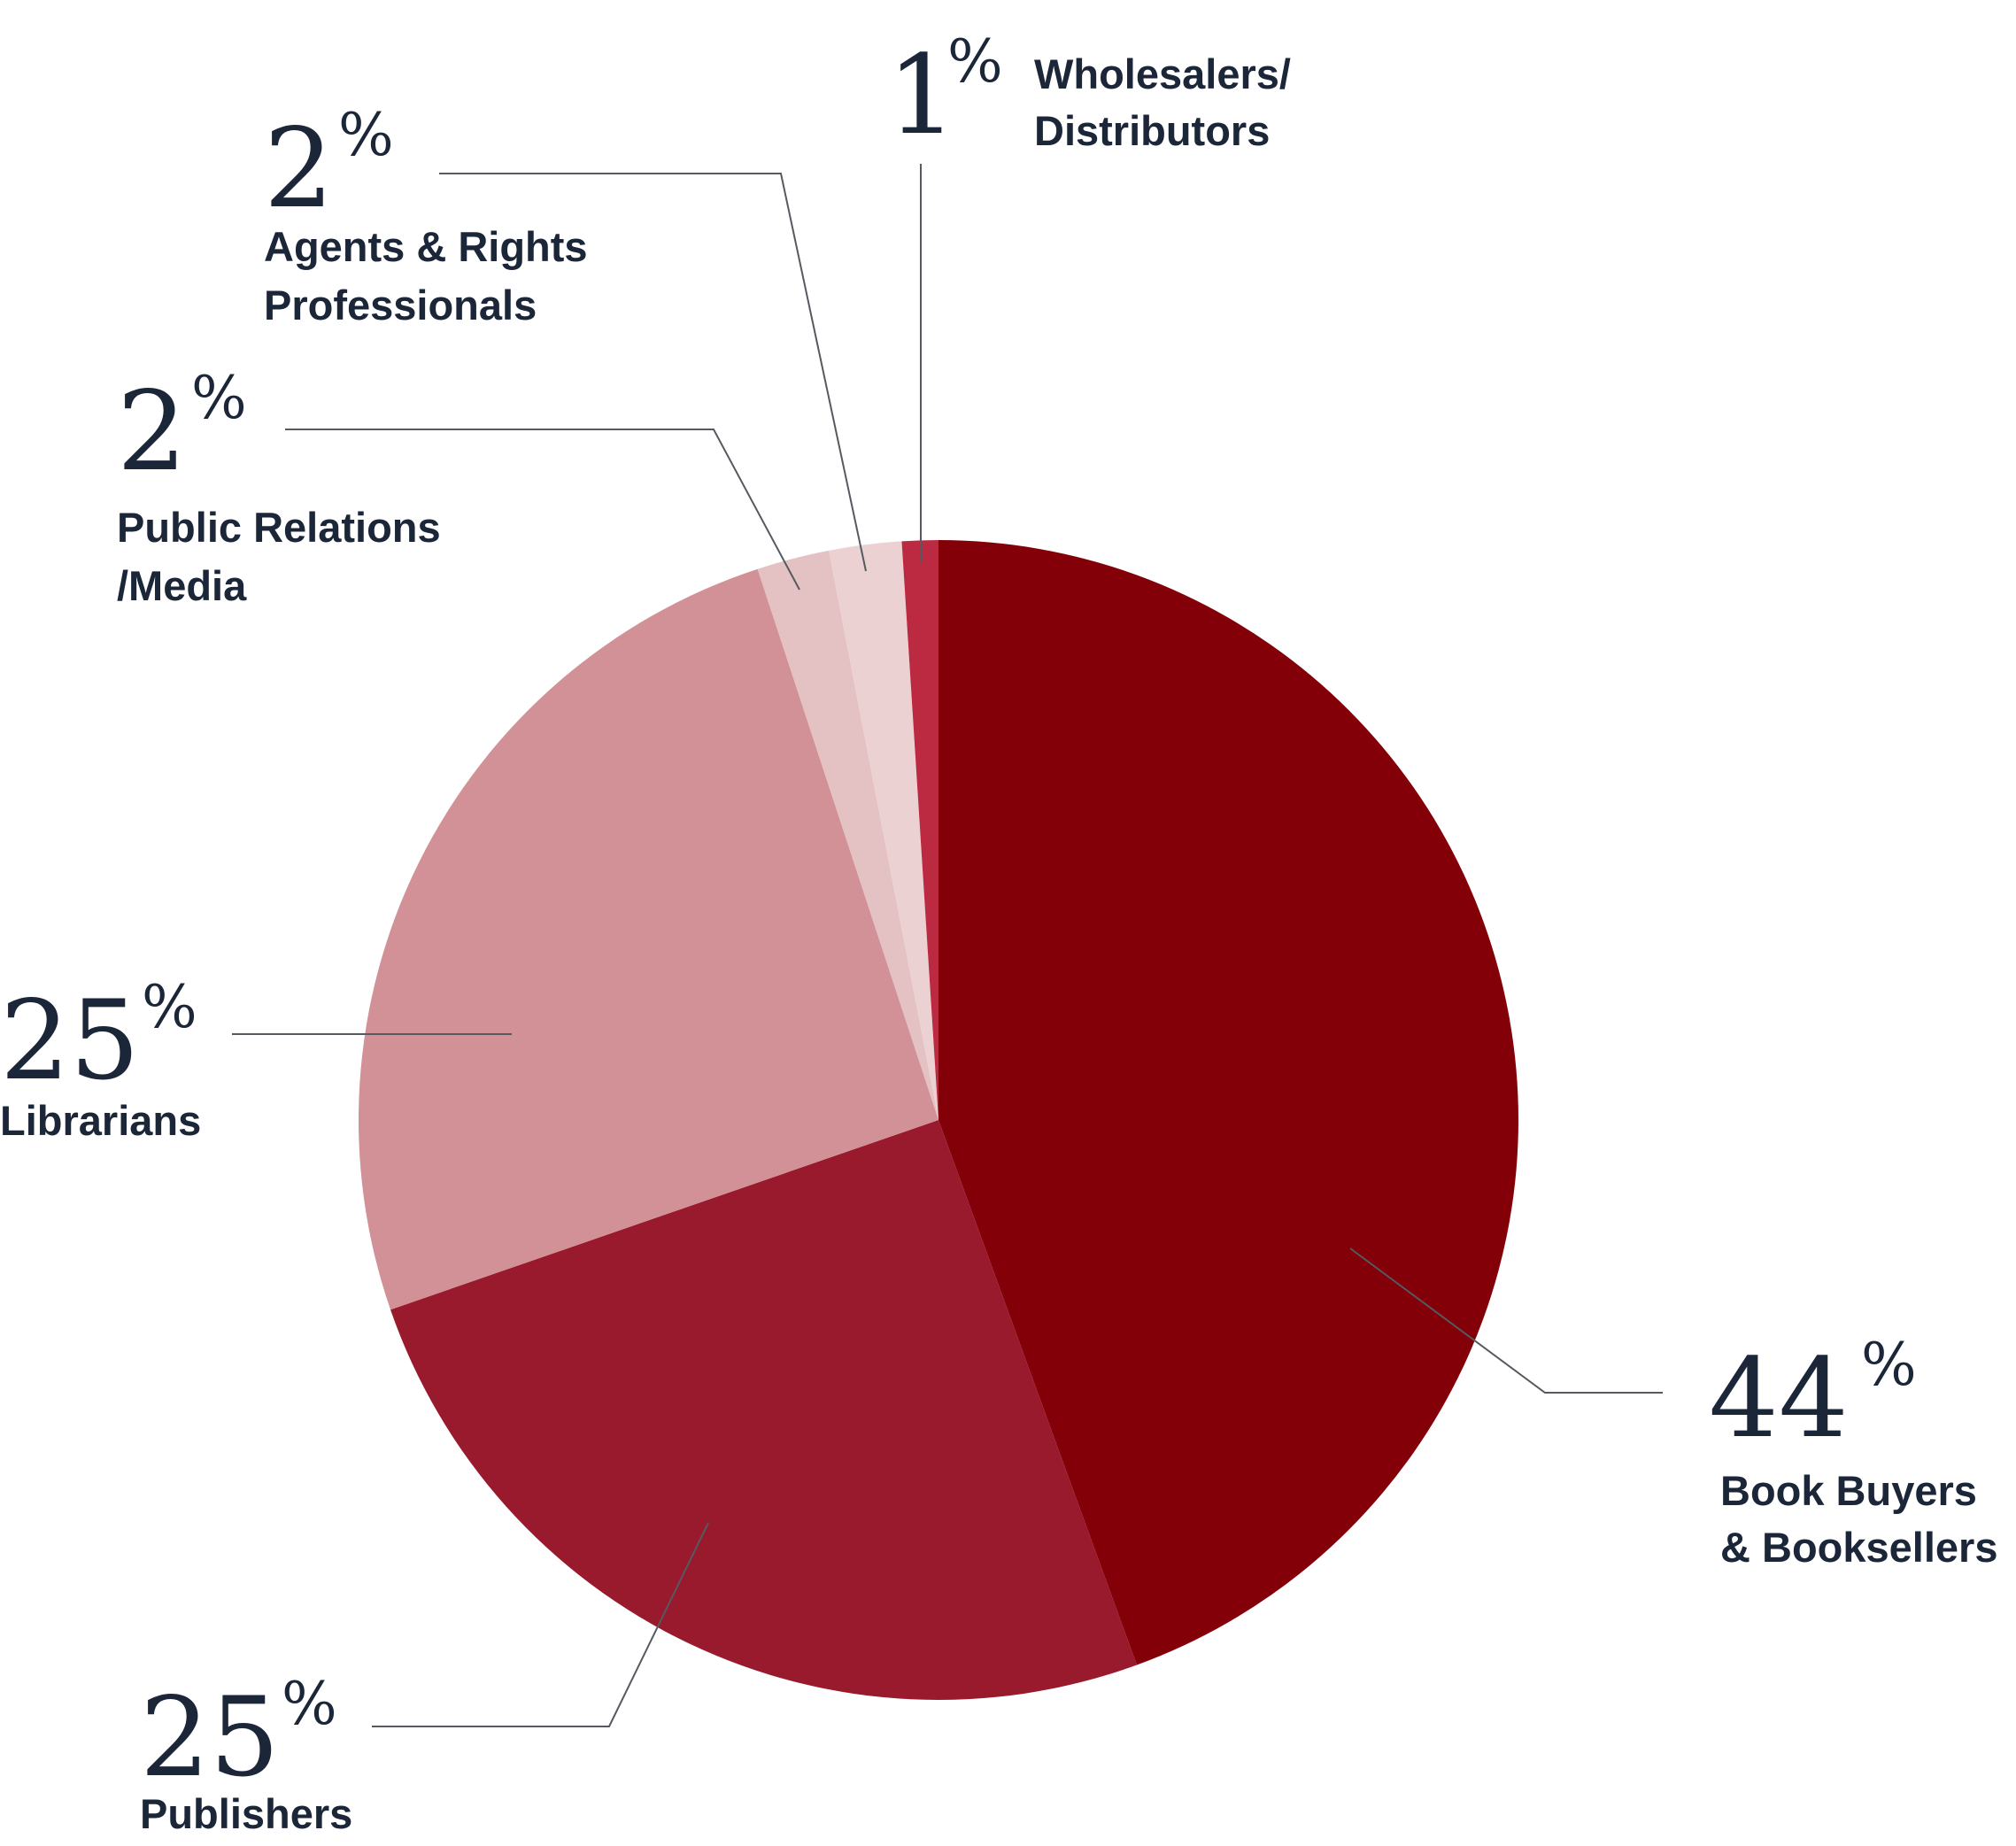 The image size is (2016, 1846). What do you see at coordinates (1152, 130) in the screenshot?
I see `slice-category-label: Distributors` at bounding box center [1152, 130].